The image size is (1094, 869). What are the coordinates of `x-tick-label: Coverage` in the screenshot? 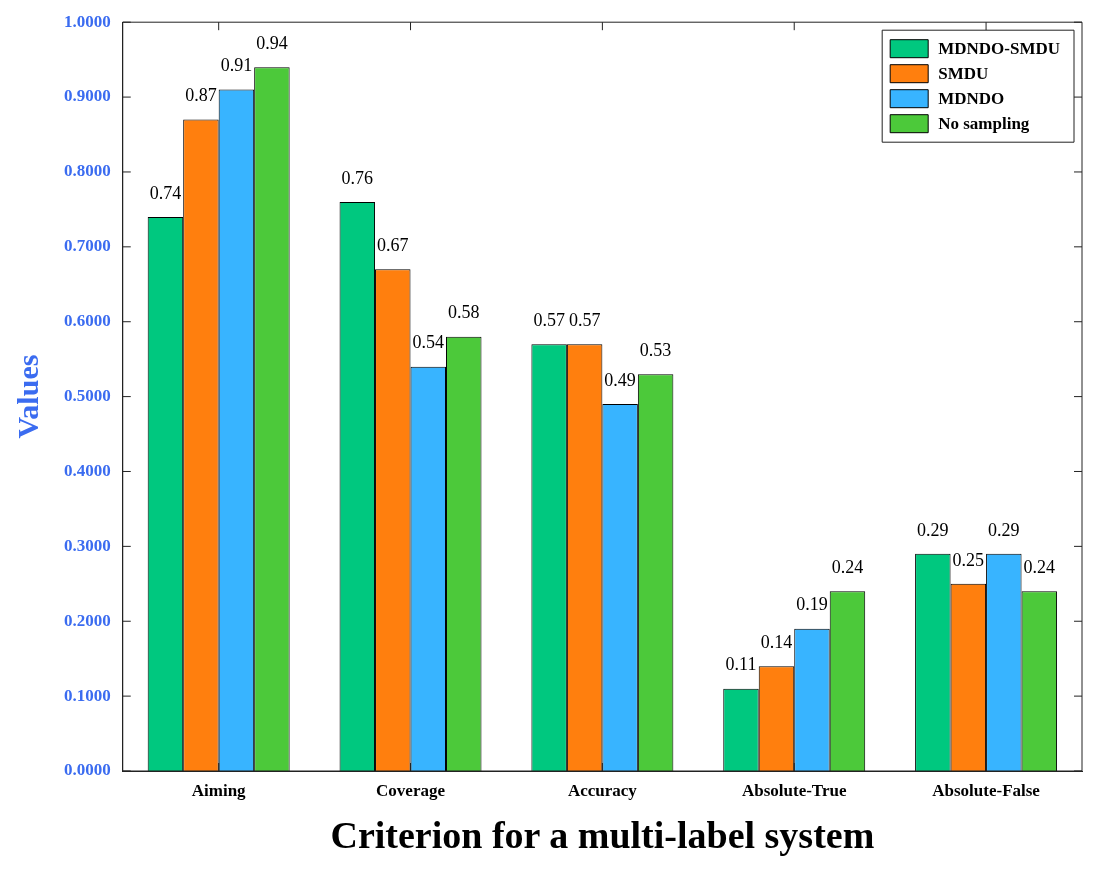 It's located at (411, 790).